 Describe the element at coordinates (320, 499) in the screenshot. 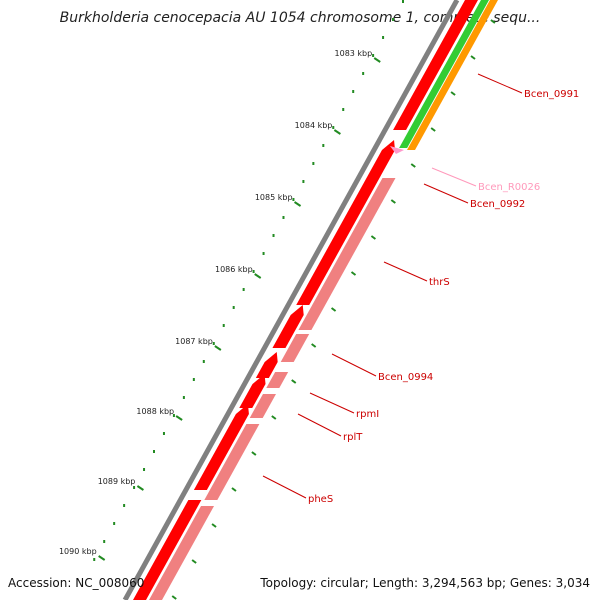

I see `gene-label-pheS: pheS` at that location.